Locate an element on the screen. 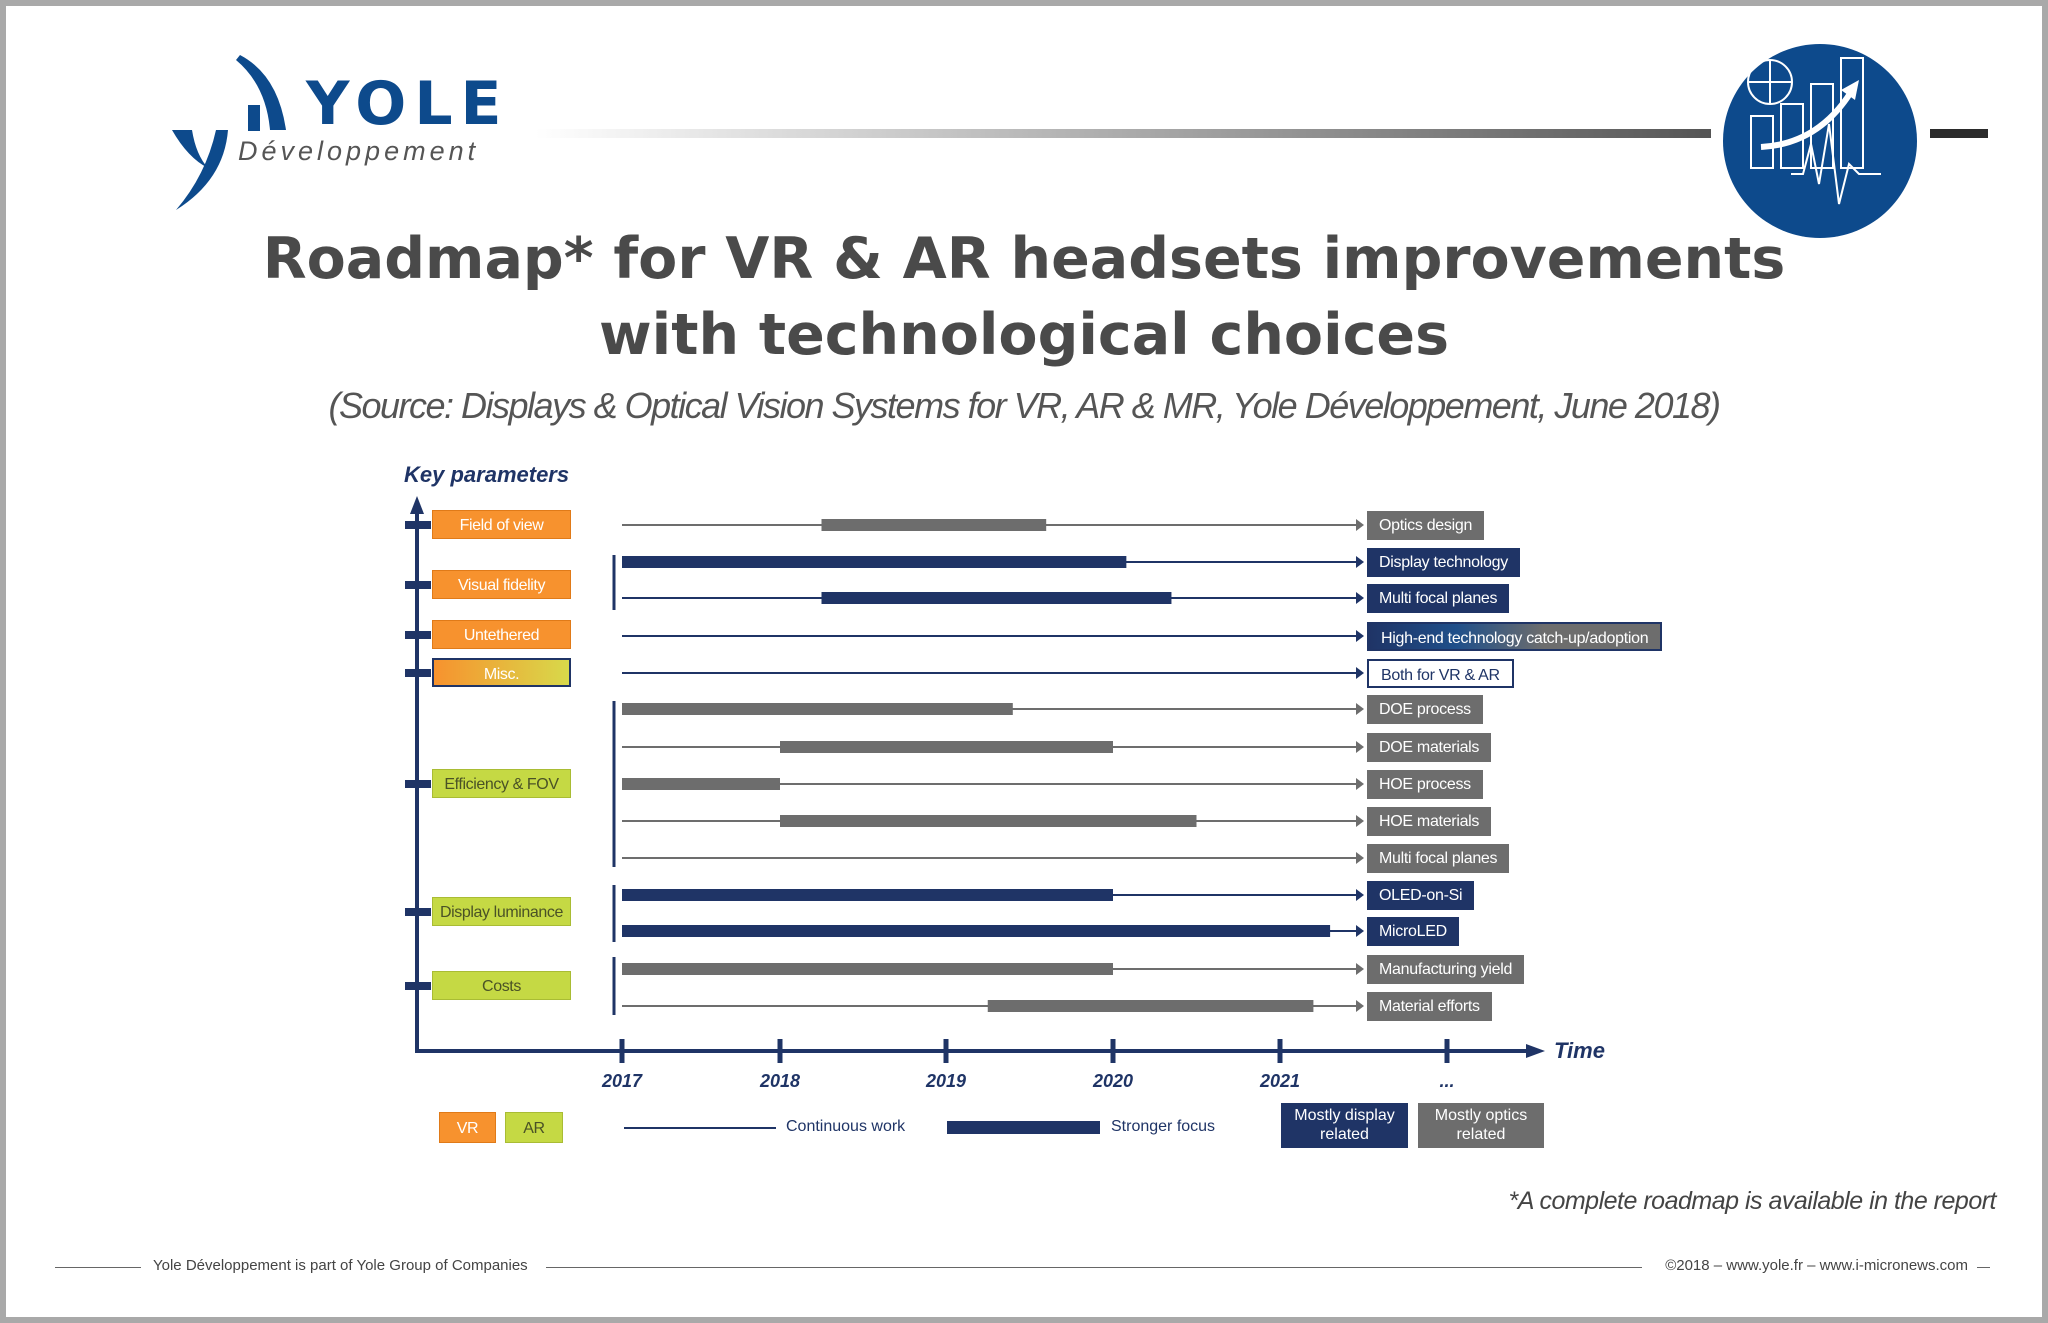 The height and width of the screenshot is (1323, 2048). row-label: HOE materials is located at coordinates (1429, 821).